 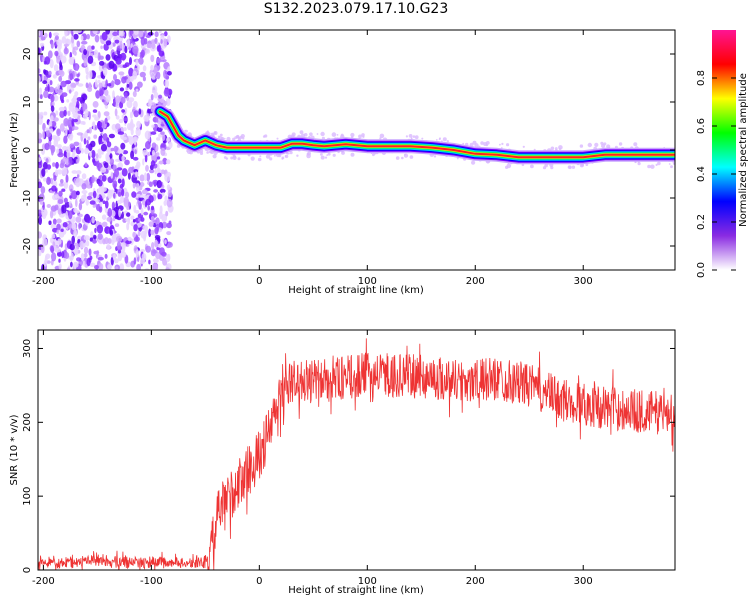 I want to click on spectrogram-x-tick-label: 0, so click(x=259, y=281).